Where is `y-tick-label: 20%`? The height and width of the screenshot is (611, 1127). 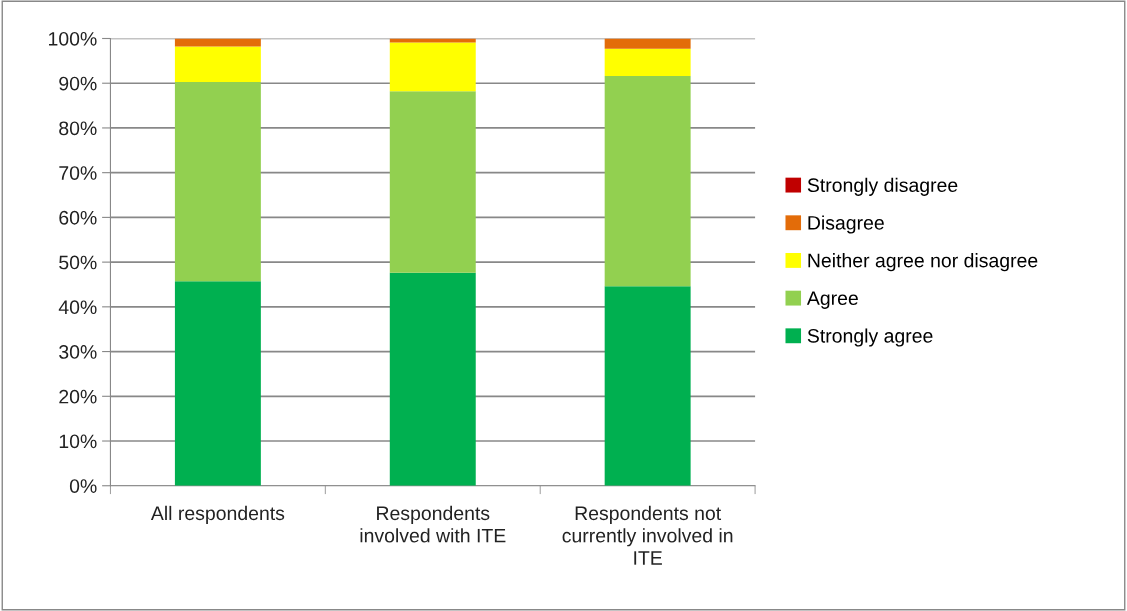 y-tick-label: 20% is located at coordinates (78, 396).